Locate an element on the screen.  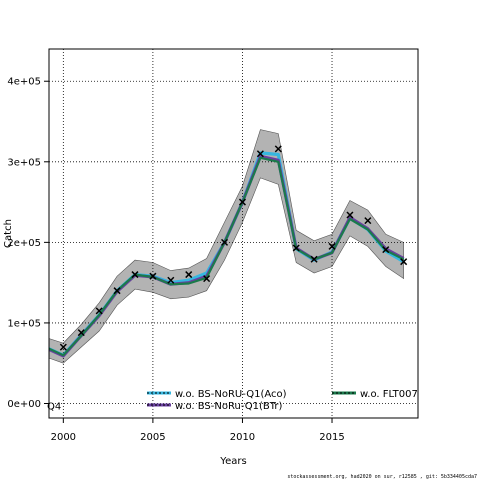
y-tick-label: 0e+00 is located at coordinates (24, 404).